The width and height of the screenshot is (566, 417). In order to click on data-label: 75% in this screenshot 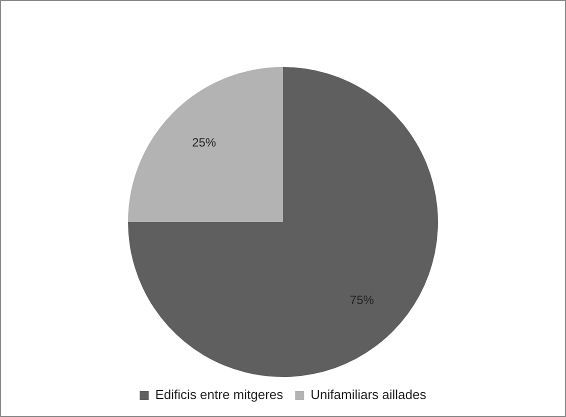, I will do `click(362, 300)`.